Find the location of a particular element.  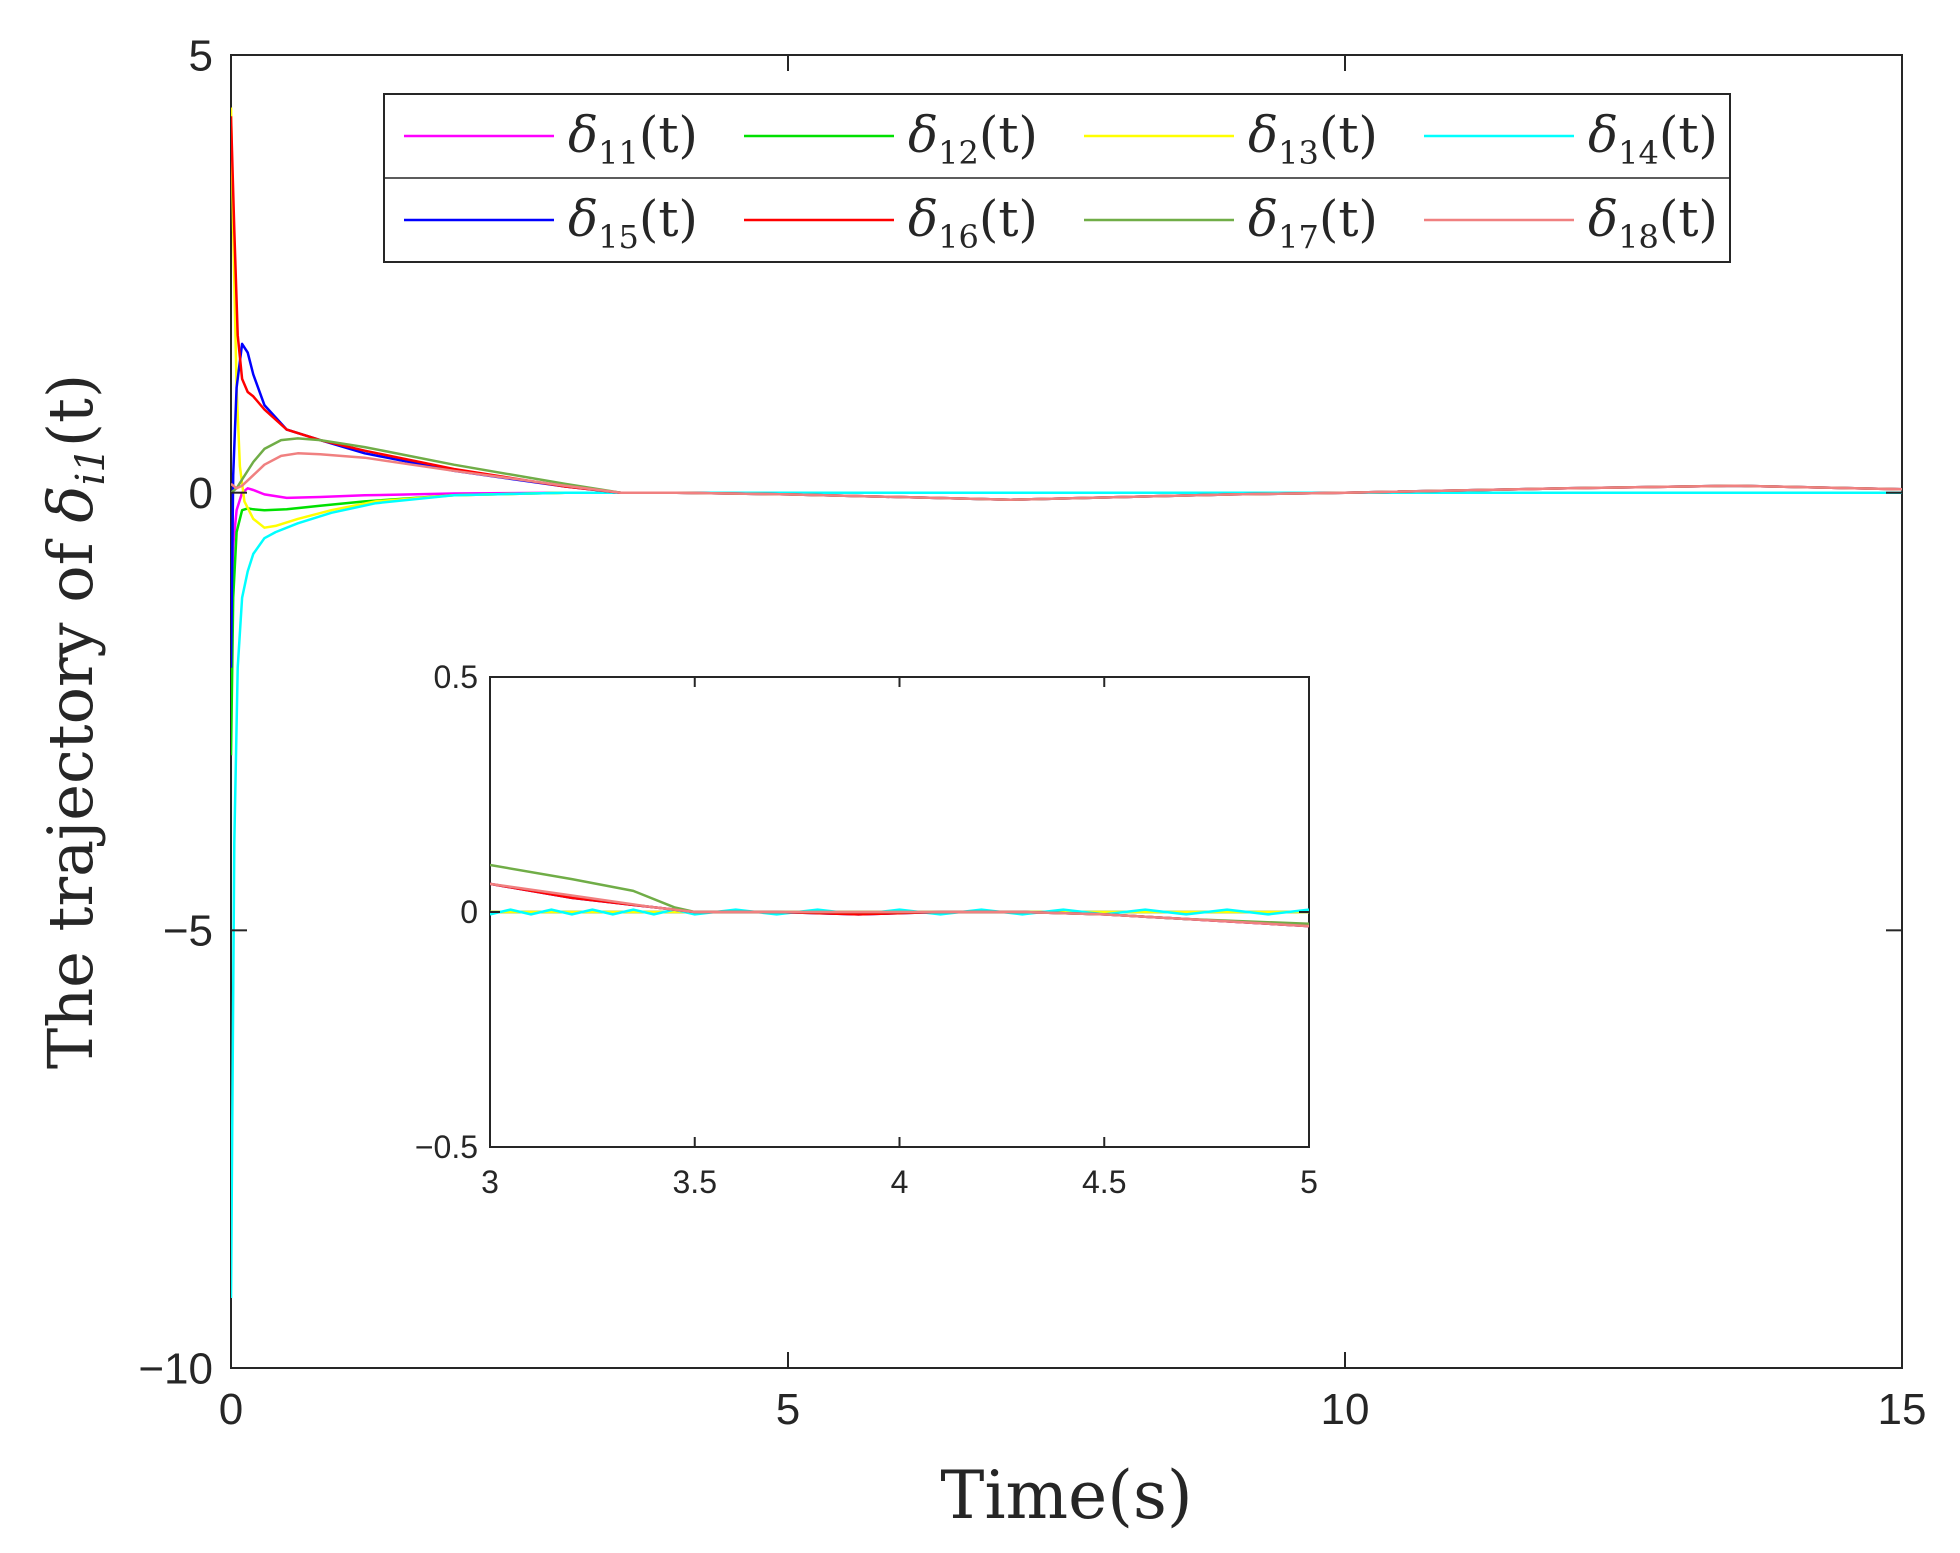

legend-label: δ14(t) is located at coordinates (1653, 139).